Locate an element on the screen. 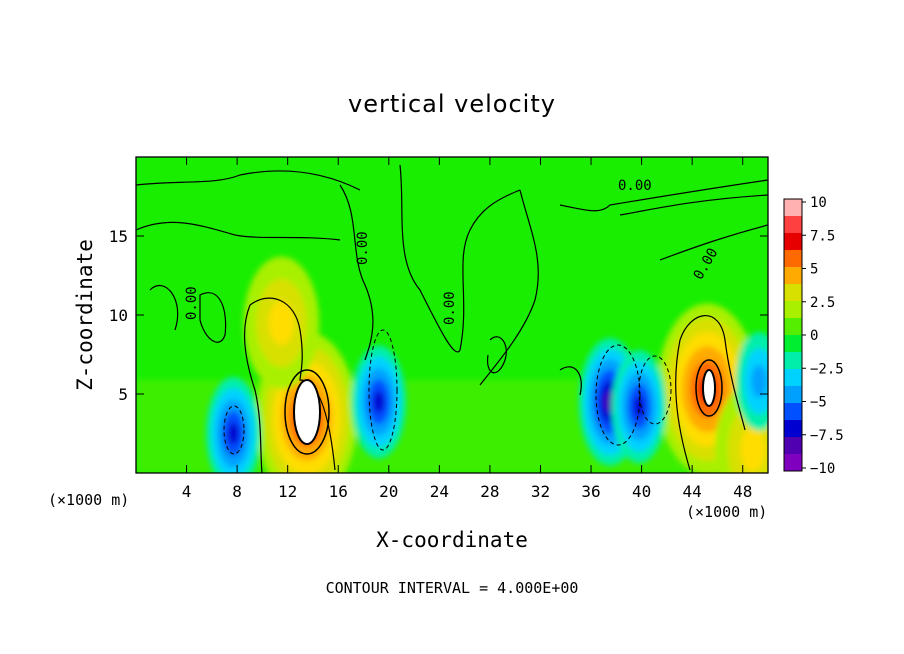  colorbar: 10 7.5 5 2.5 0 −2.5 −5 −7.5 −10 is located at coordinates (813, 336).